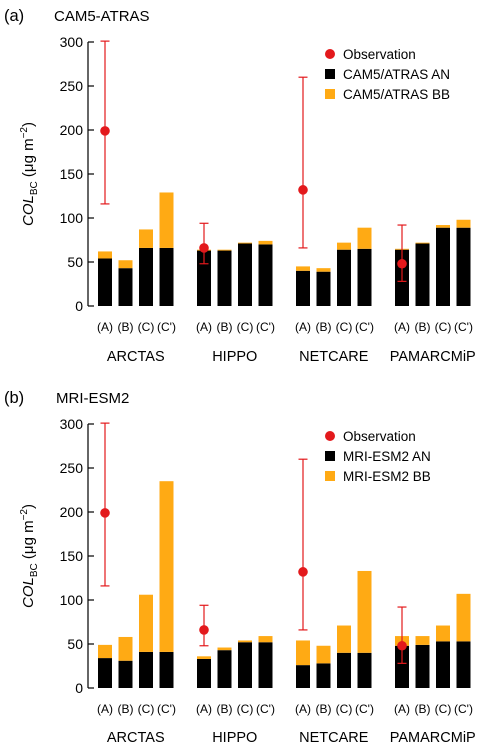 The height and width of the screenshot is (751, 500). Describe the element at coordinates (330, 54) in the screenshot. I see `legend-observation-marker` at that location.